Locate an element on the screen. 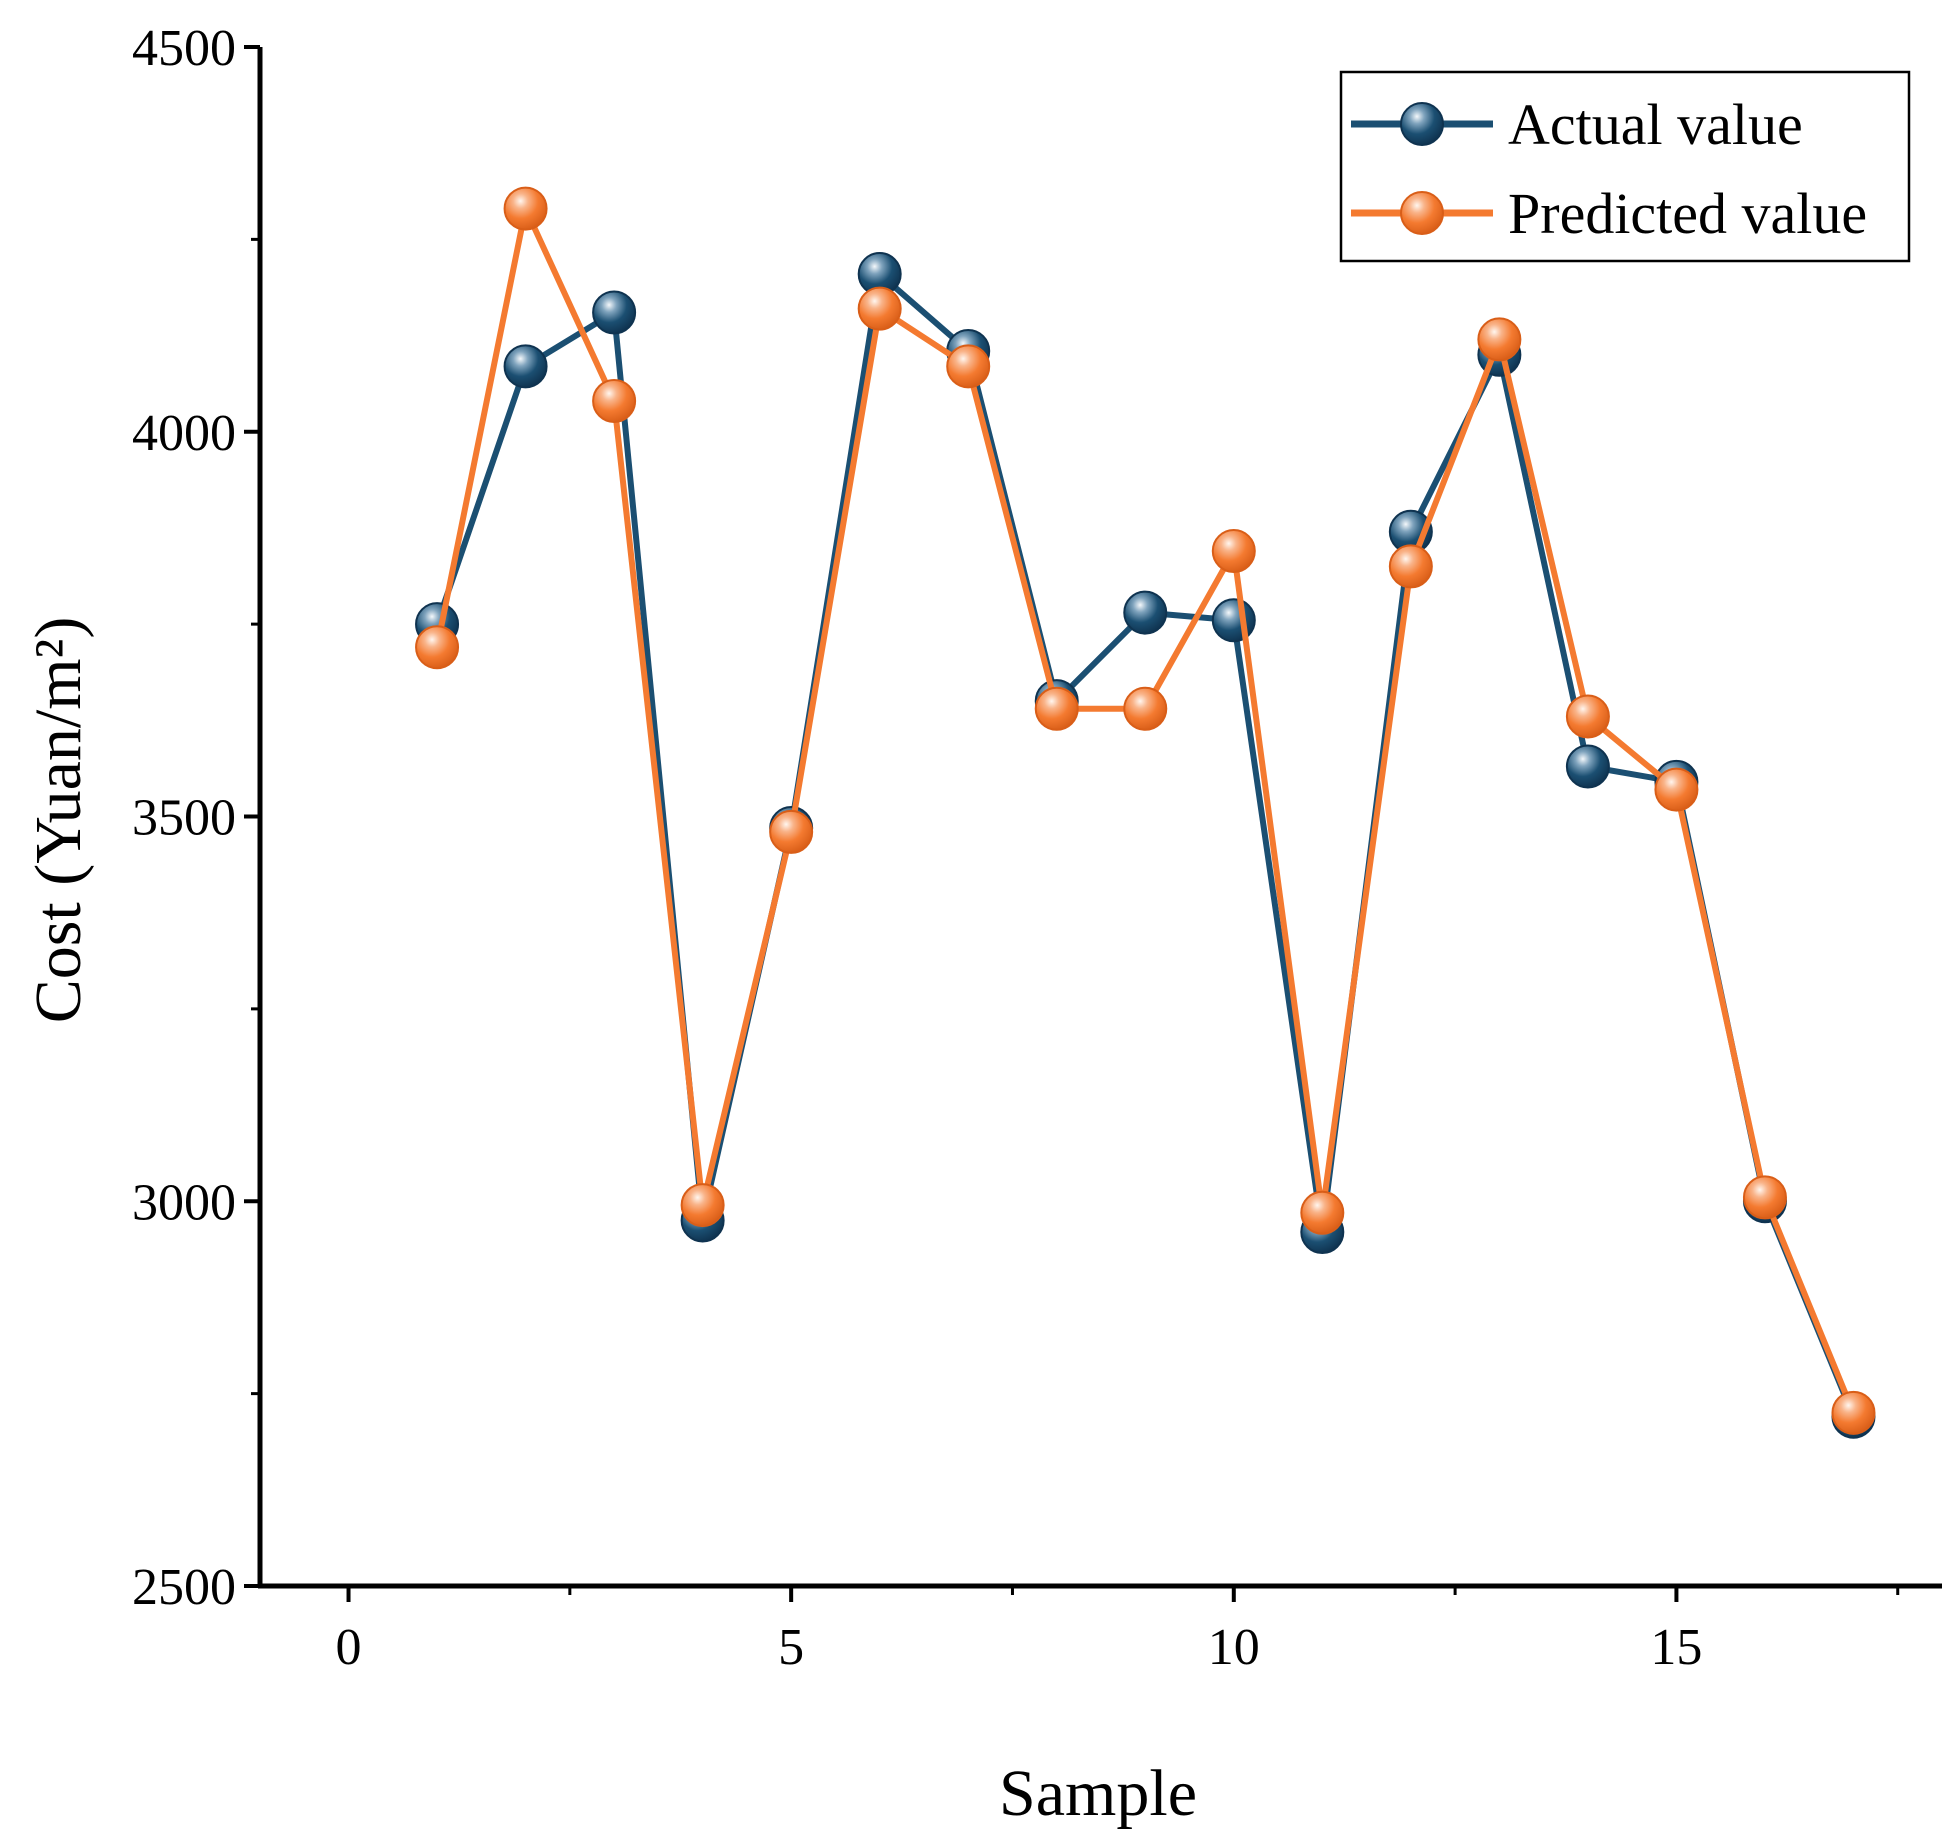 Image resolution: width=1954 pixels, height=1846 pixels. legend-entry-actual: Actual value is located at coordinates (1577, 124).